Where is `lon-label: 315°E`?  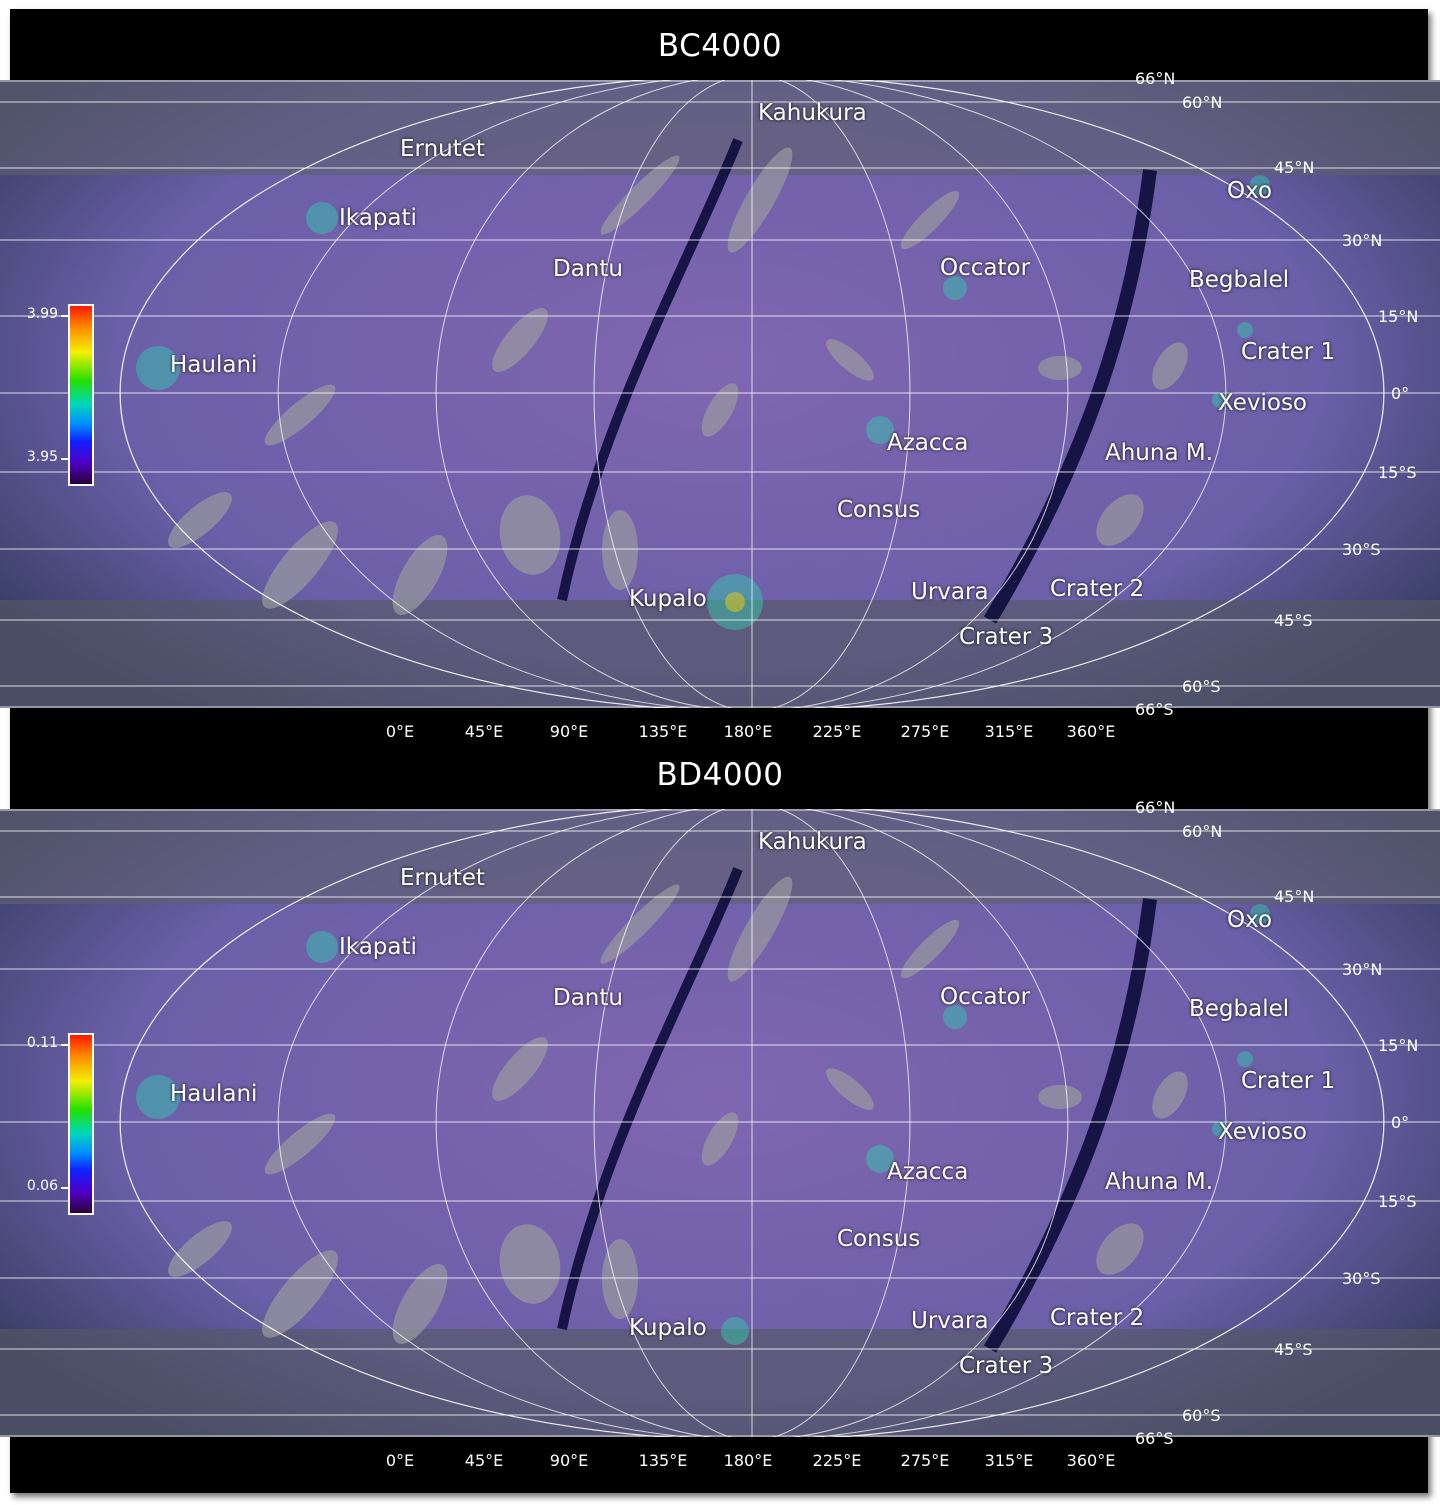
lon-label: 315°E is located at coordinates (1009, 1460).